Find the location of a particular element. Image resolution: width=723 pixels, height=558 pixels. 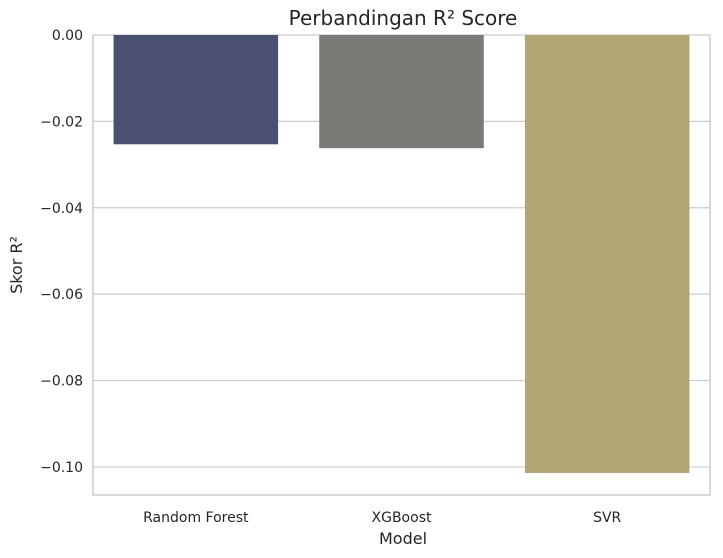

x-axis-label: Model is located at coordinates (403, 538).